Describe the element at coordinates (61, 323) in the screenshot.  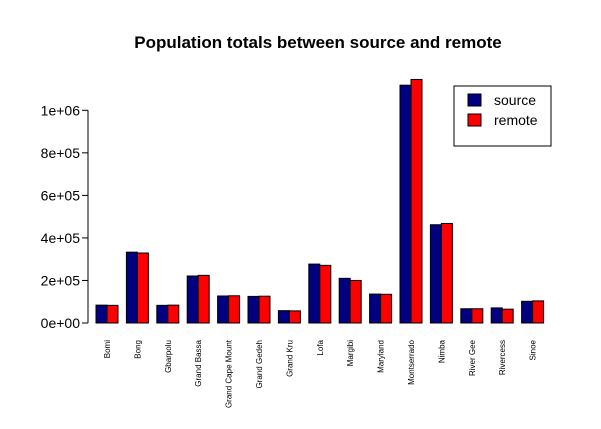
I see `y-tick-label: 0e+00` at that location.